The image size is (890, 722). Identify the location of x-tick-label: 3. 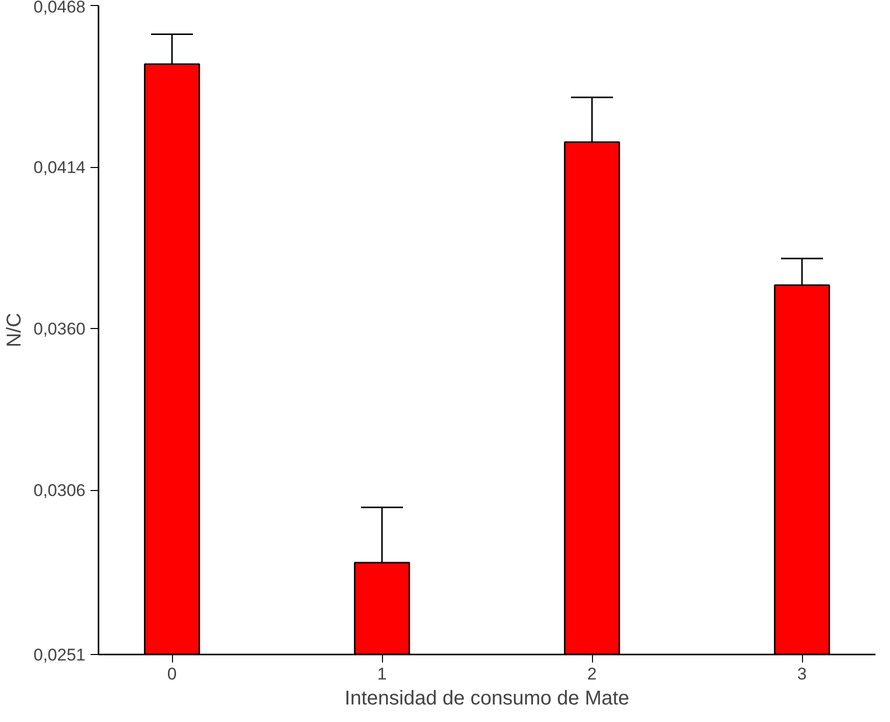
(802, 674).